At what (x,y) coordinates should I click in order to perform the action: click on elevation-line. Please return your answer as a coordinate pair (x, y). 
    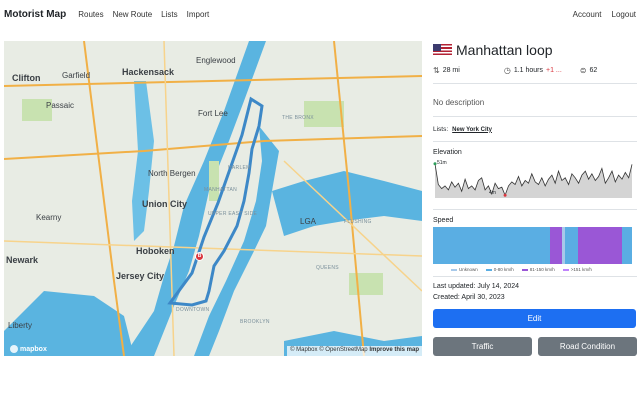
    Looking at the image, I should click on (533, 180).